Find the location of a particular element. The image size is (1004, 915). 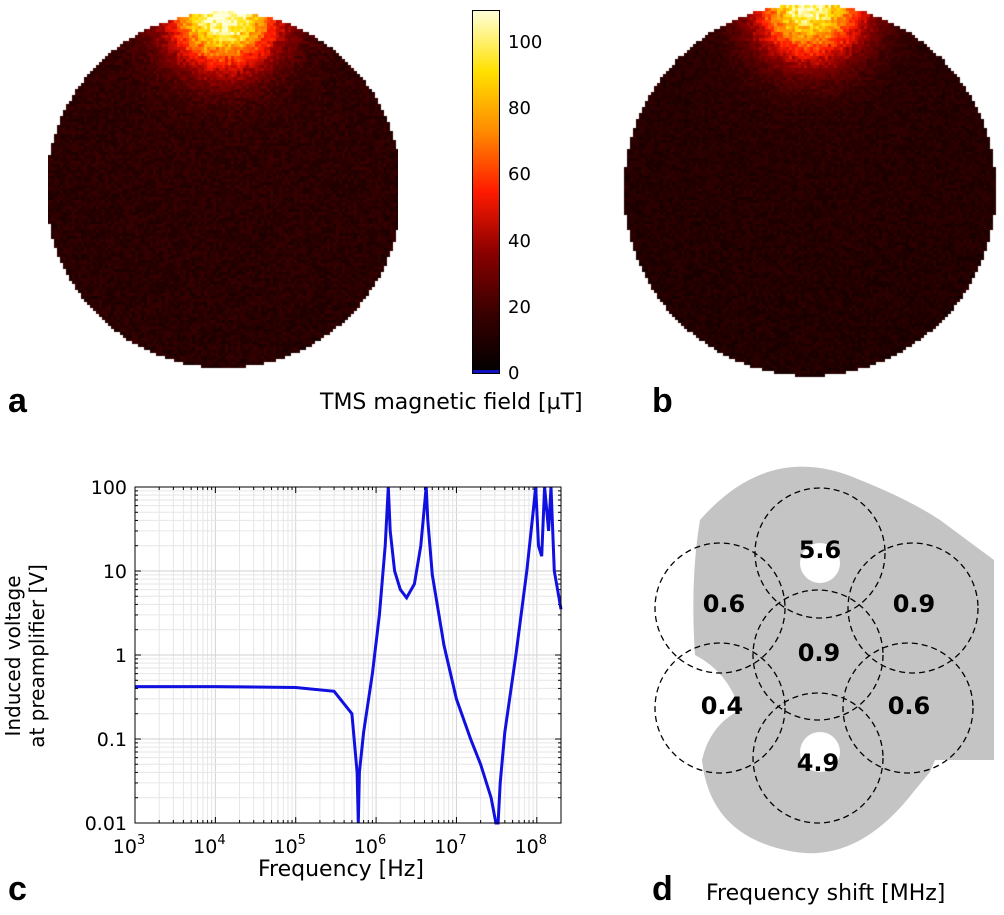

coil-array-diagram: 5.6 0.6 0.9 0.9 0.4 0.6 4.9 is located at coordinates (824, 660).